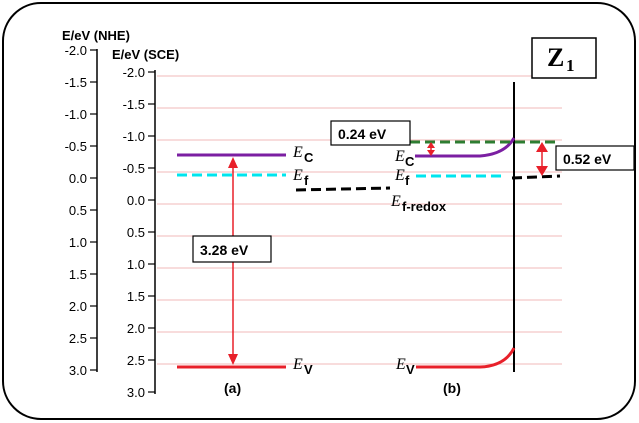  I want to click on title-sub: 1, so click(570, 65).